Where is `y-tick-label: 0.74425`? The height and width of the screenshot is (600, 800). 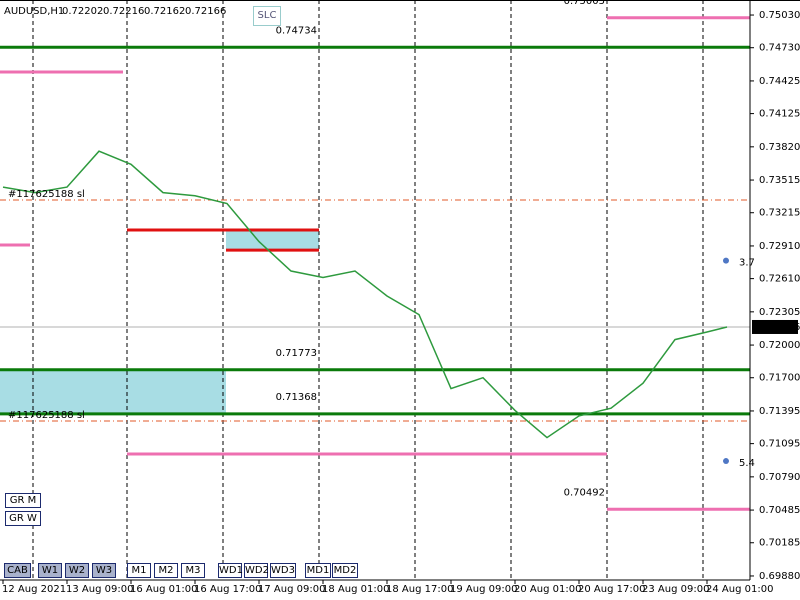
y-tick-label: 0.74425 is located at coordinates (779, 81).